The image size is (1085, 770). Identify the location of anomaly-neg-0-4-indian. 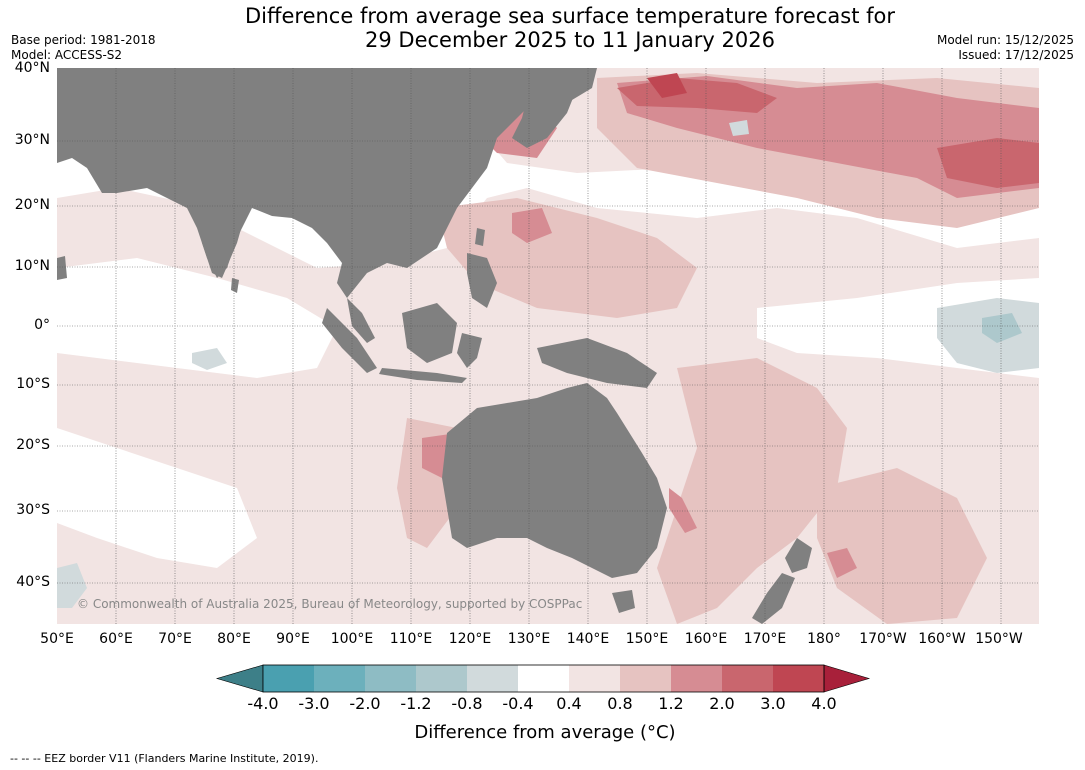
(209, 359).